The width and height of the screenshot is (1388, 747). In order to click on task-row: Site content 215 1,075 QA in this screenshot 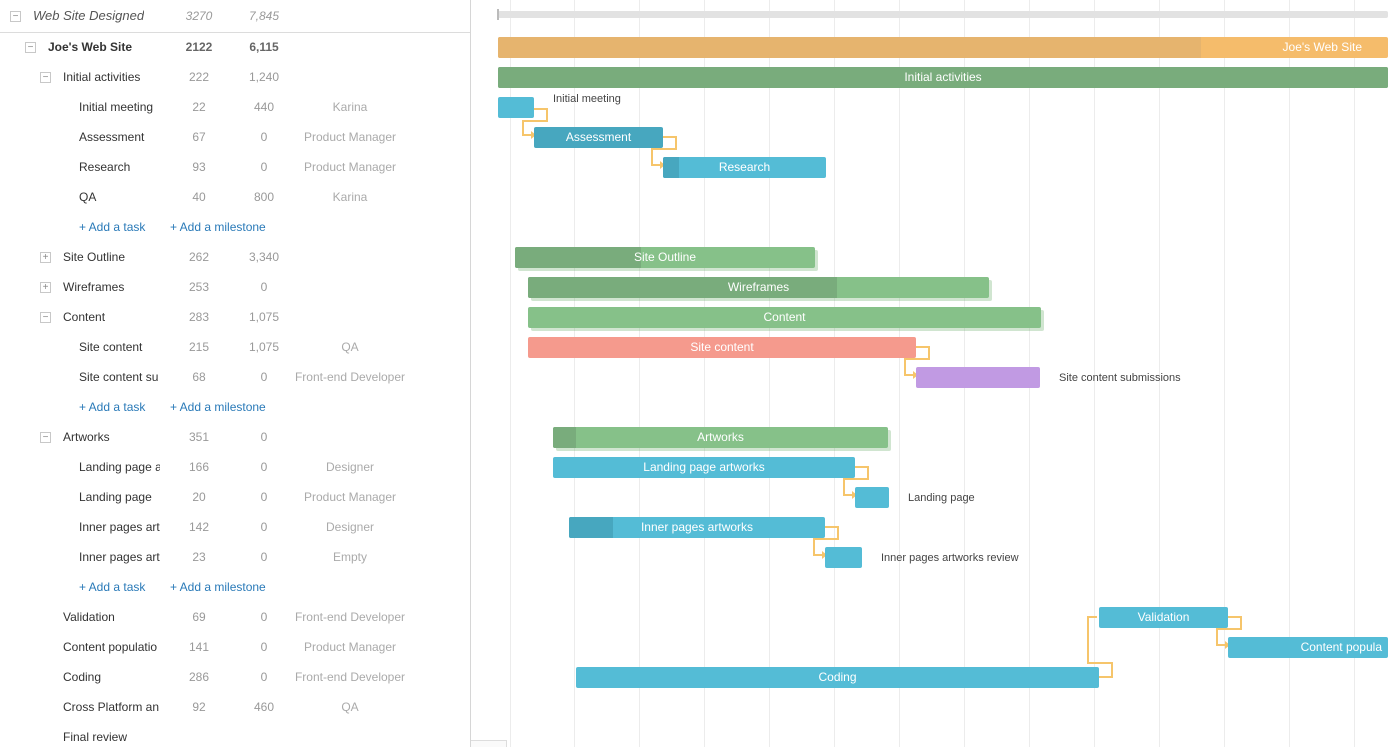, I will do `click(235, 347)`.